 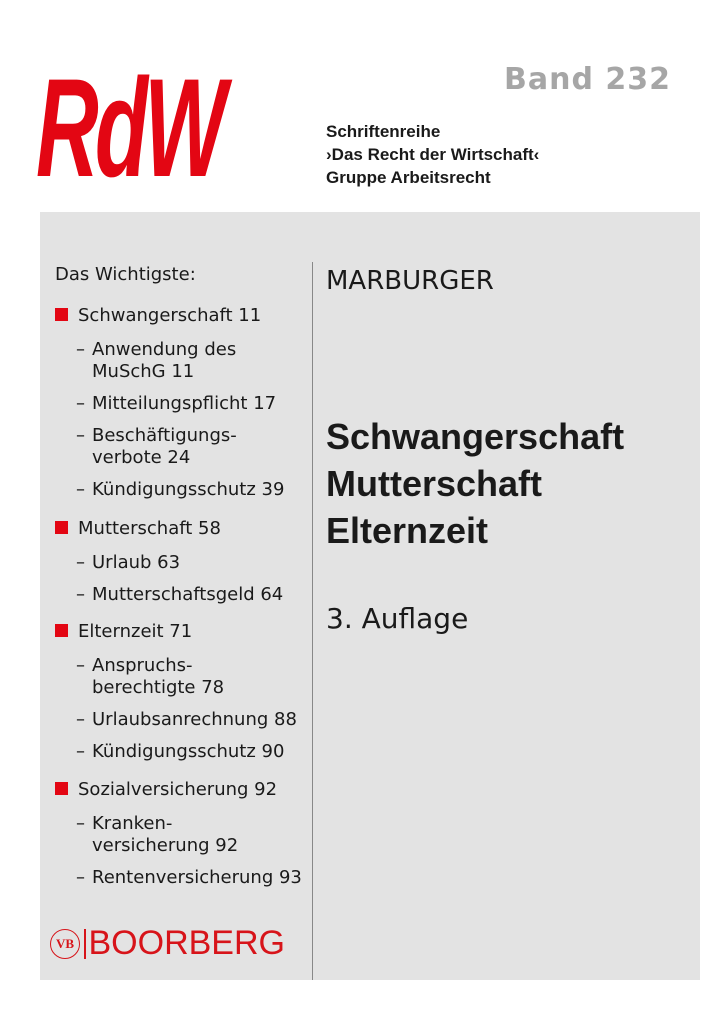 I want to click on subsection-label-cont: verbote 24, so click(x=141, y=457).